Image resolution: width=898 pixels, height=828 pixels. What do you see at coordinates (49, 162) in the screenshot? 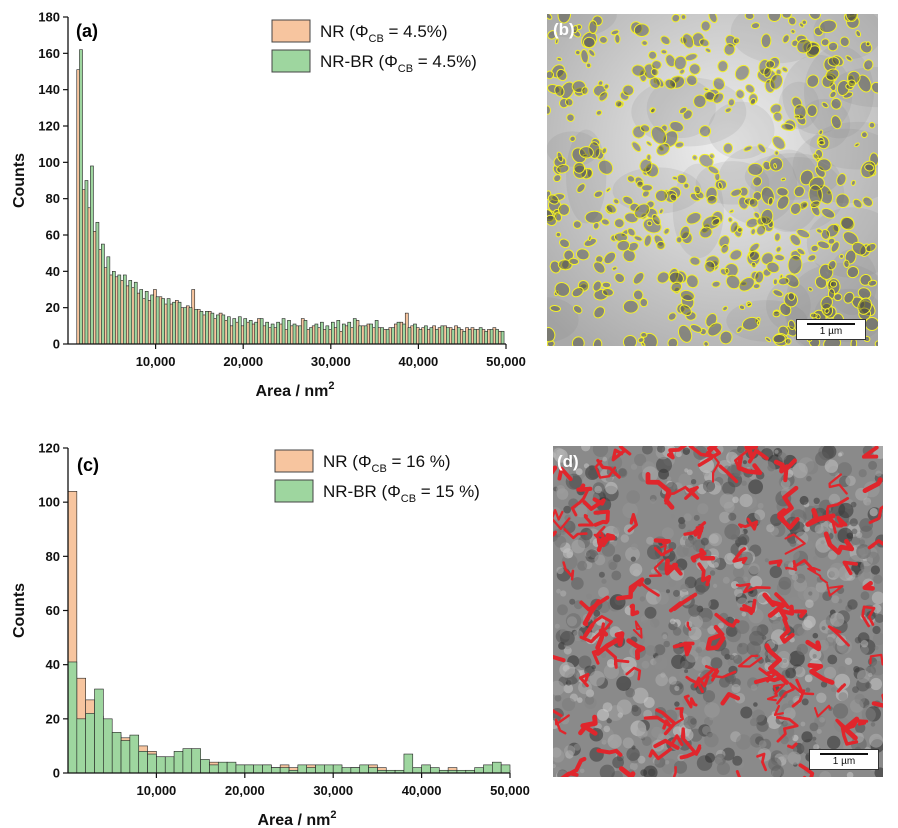
I see `y-tick-label: 100` at bounding box center [49, 162].